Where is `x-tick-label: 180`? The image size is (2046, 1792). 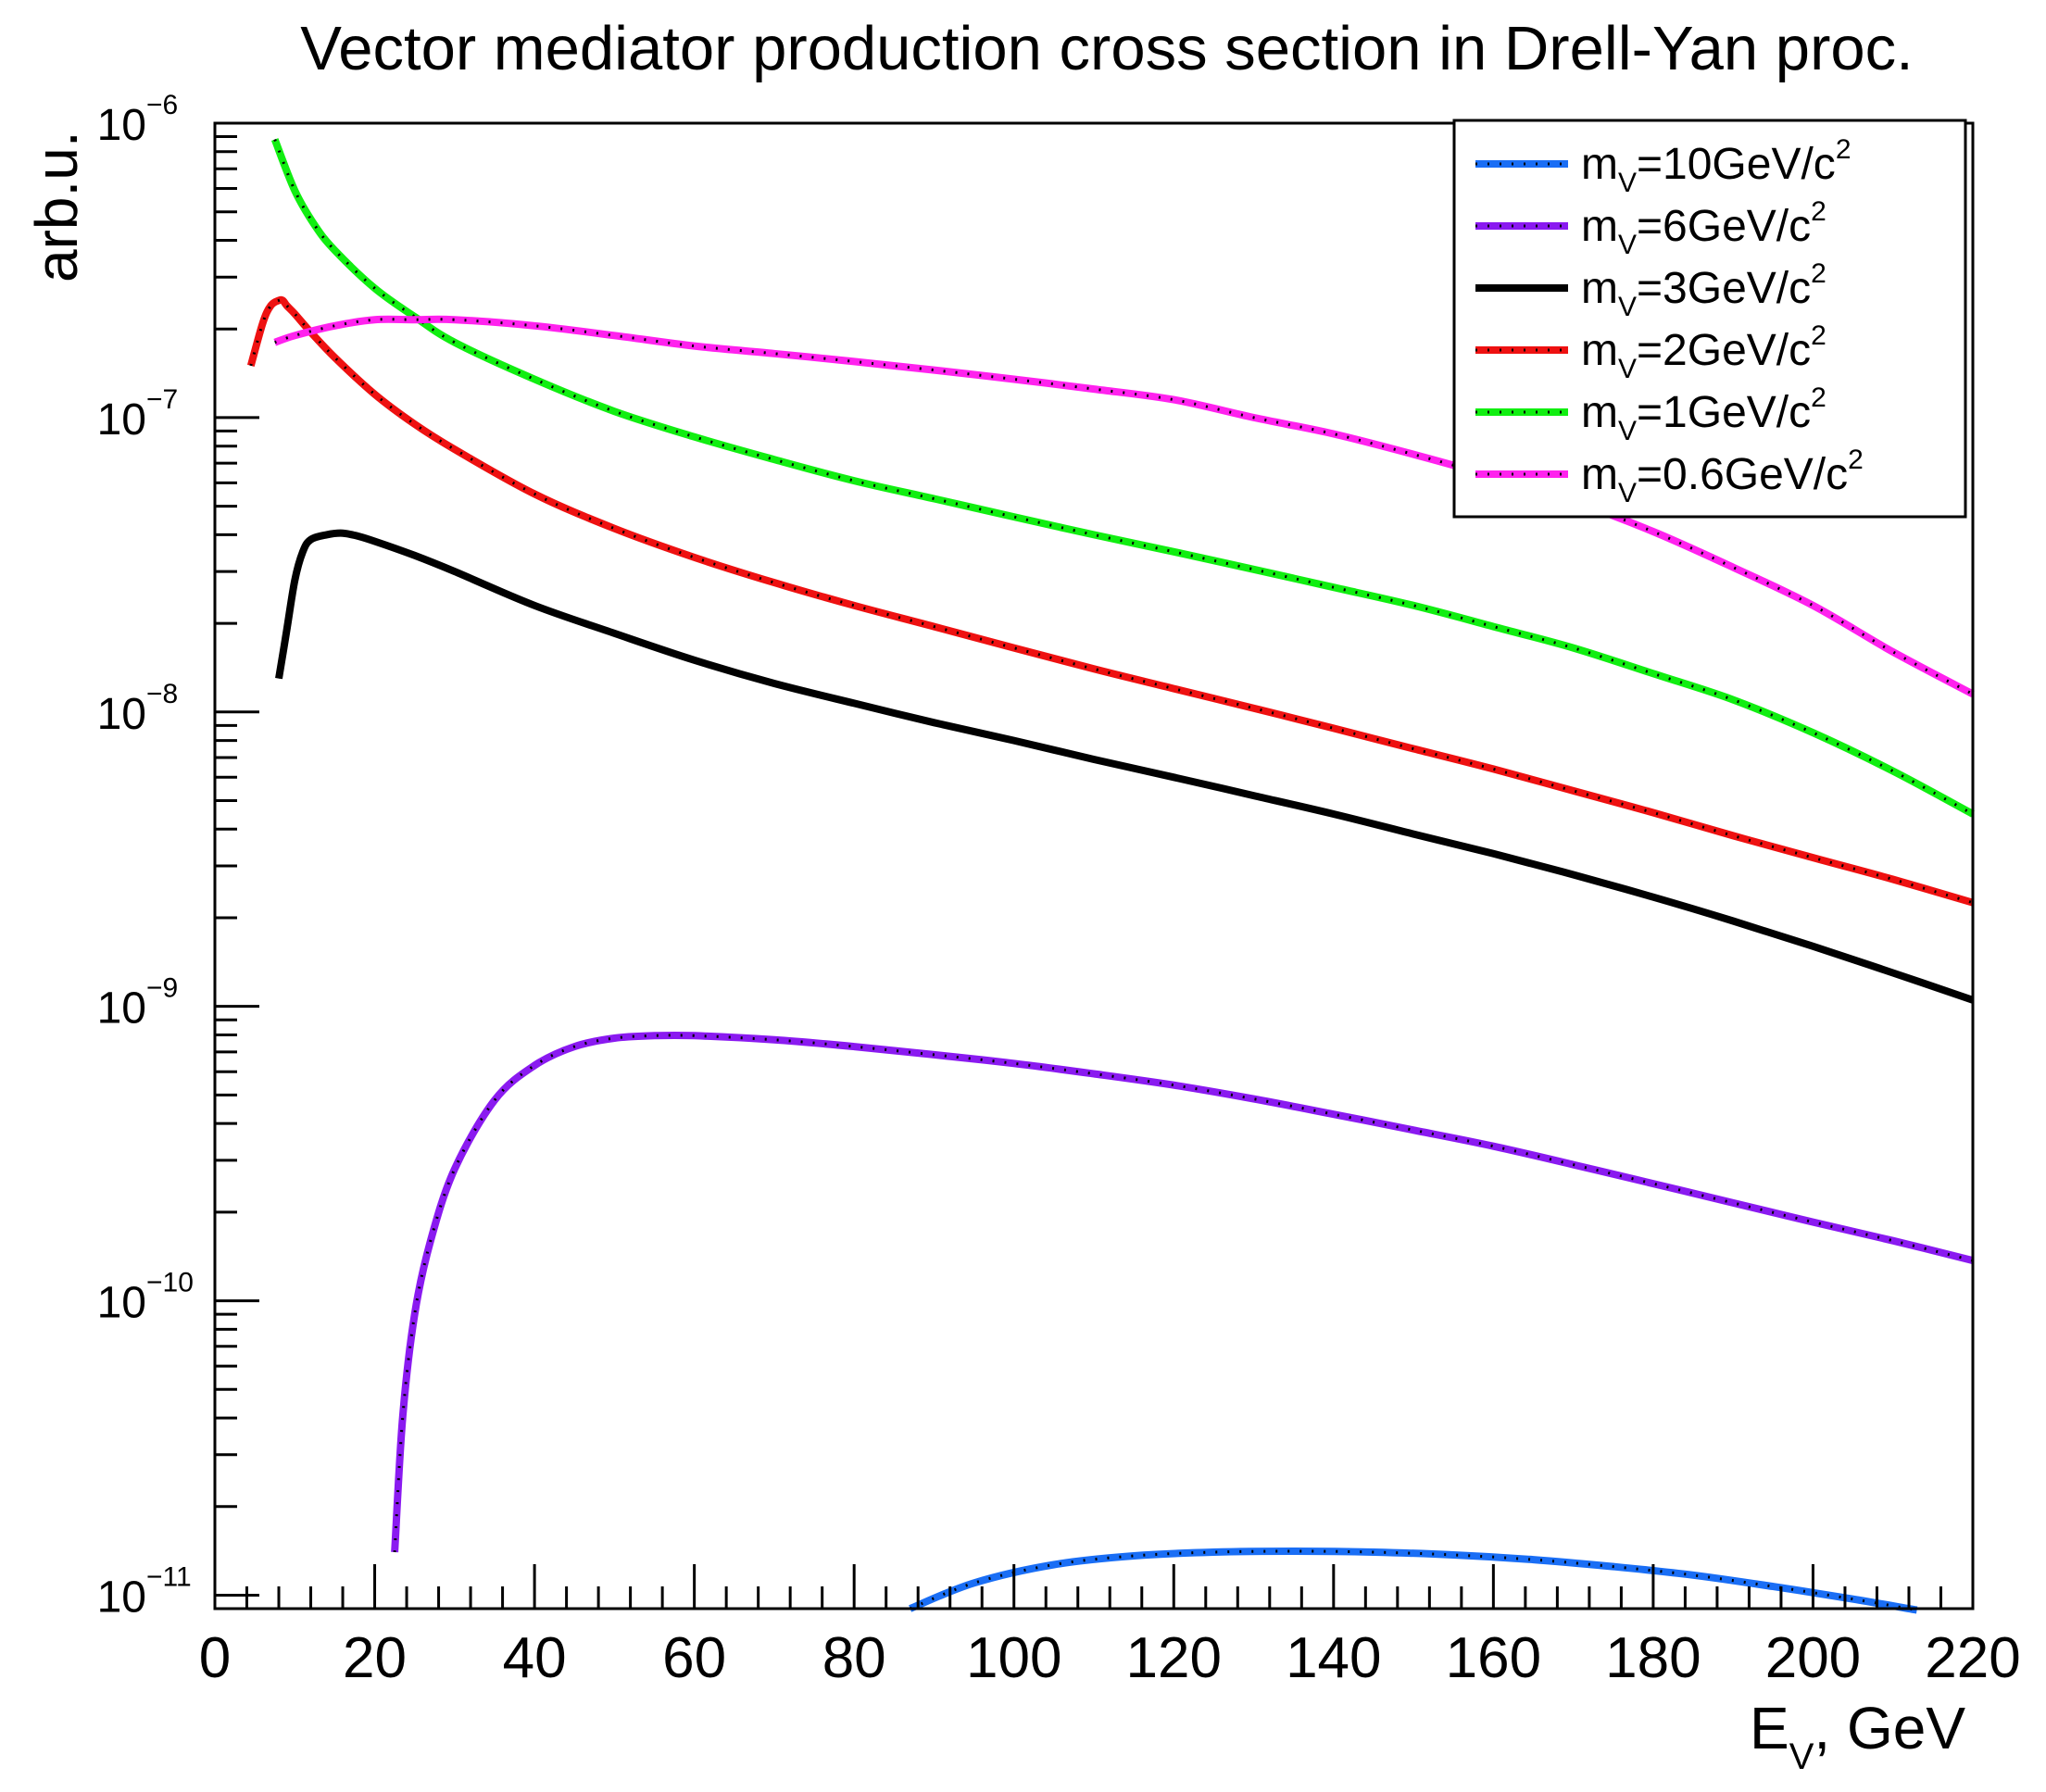 x-tick-label: 180 is located at coordinates (1653, 1658).